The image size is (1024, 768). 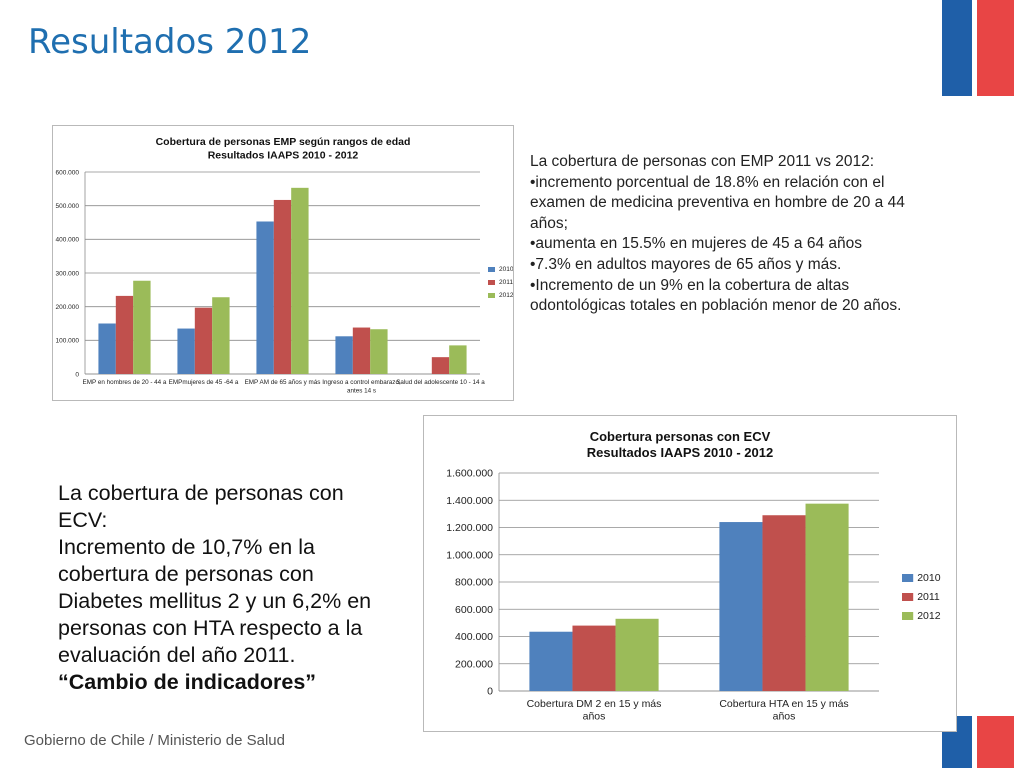 I want to click on x-category-label: Salud del adolescente 10 - 14 a, so click(x=440, y=382).